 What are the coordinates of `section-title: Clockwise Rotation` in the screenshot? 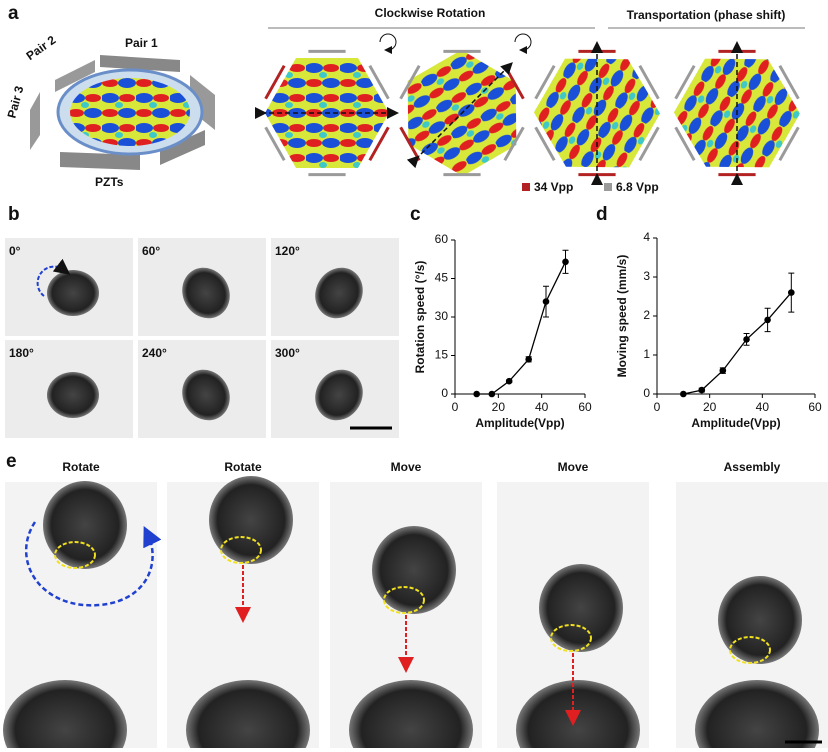 It's located at (430, 13).